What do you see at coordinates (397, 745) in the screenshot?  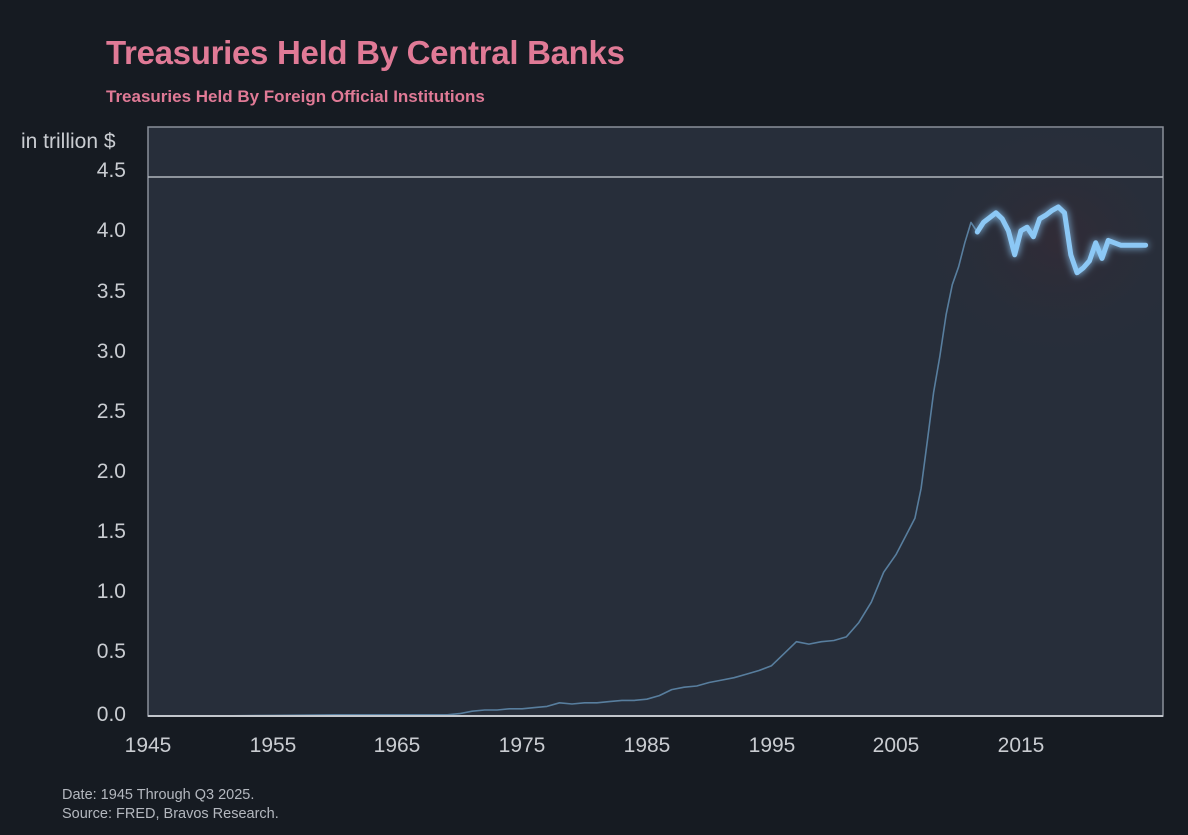 I see `x-tick-label: 1965` at bounding box center [397, 745].